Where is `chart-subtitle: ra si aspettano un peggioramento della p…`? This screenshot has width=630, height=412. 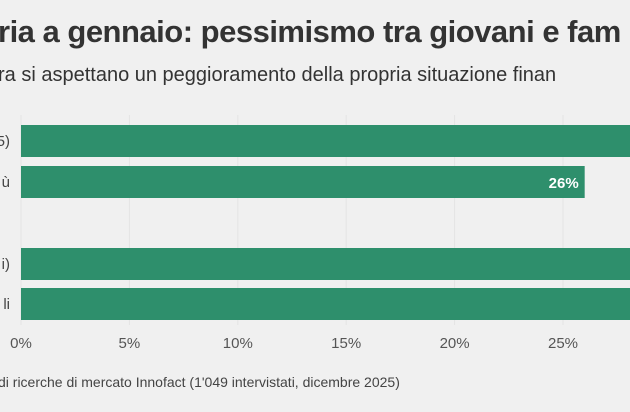 chart-subtitle: ra si aspettano un peggioramento della p… is located at coordinates (278, 75).